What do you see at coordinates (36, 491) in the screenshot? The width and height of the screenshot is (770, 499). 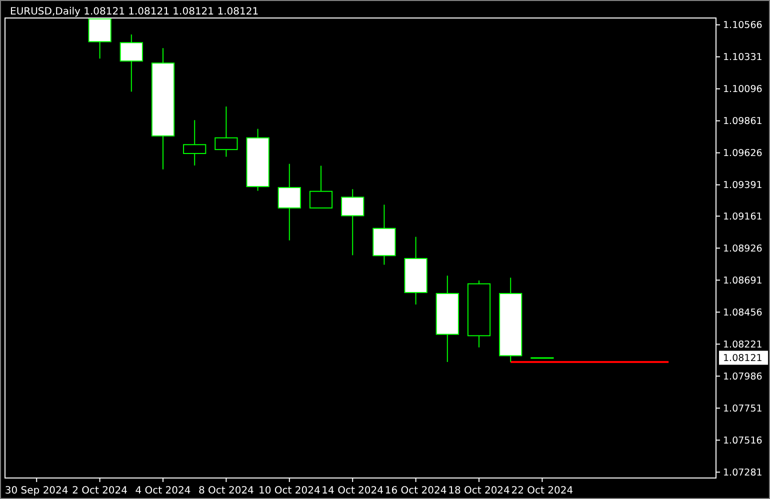 I see `x-tick-label: 30 Sep 2024` at bounding box center [36, 491].